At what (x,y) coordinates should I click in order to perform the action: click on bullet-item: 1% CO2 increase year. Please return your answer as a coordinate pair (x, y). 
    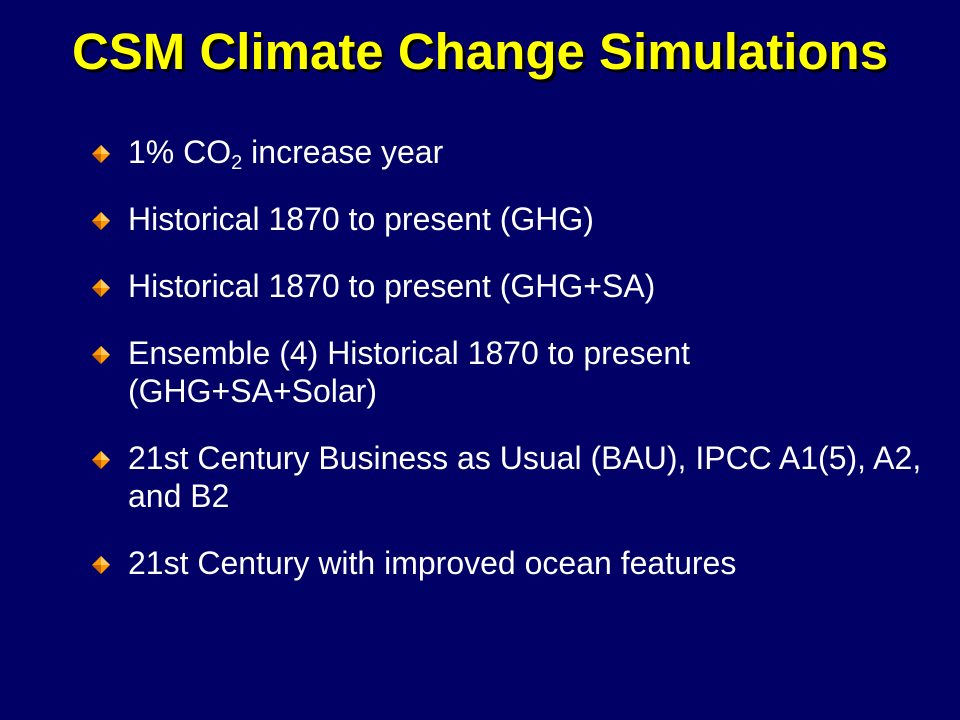
    Looking at the image, I should click on (507, 153).